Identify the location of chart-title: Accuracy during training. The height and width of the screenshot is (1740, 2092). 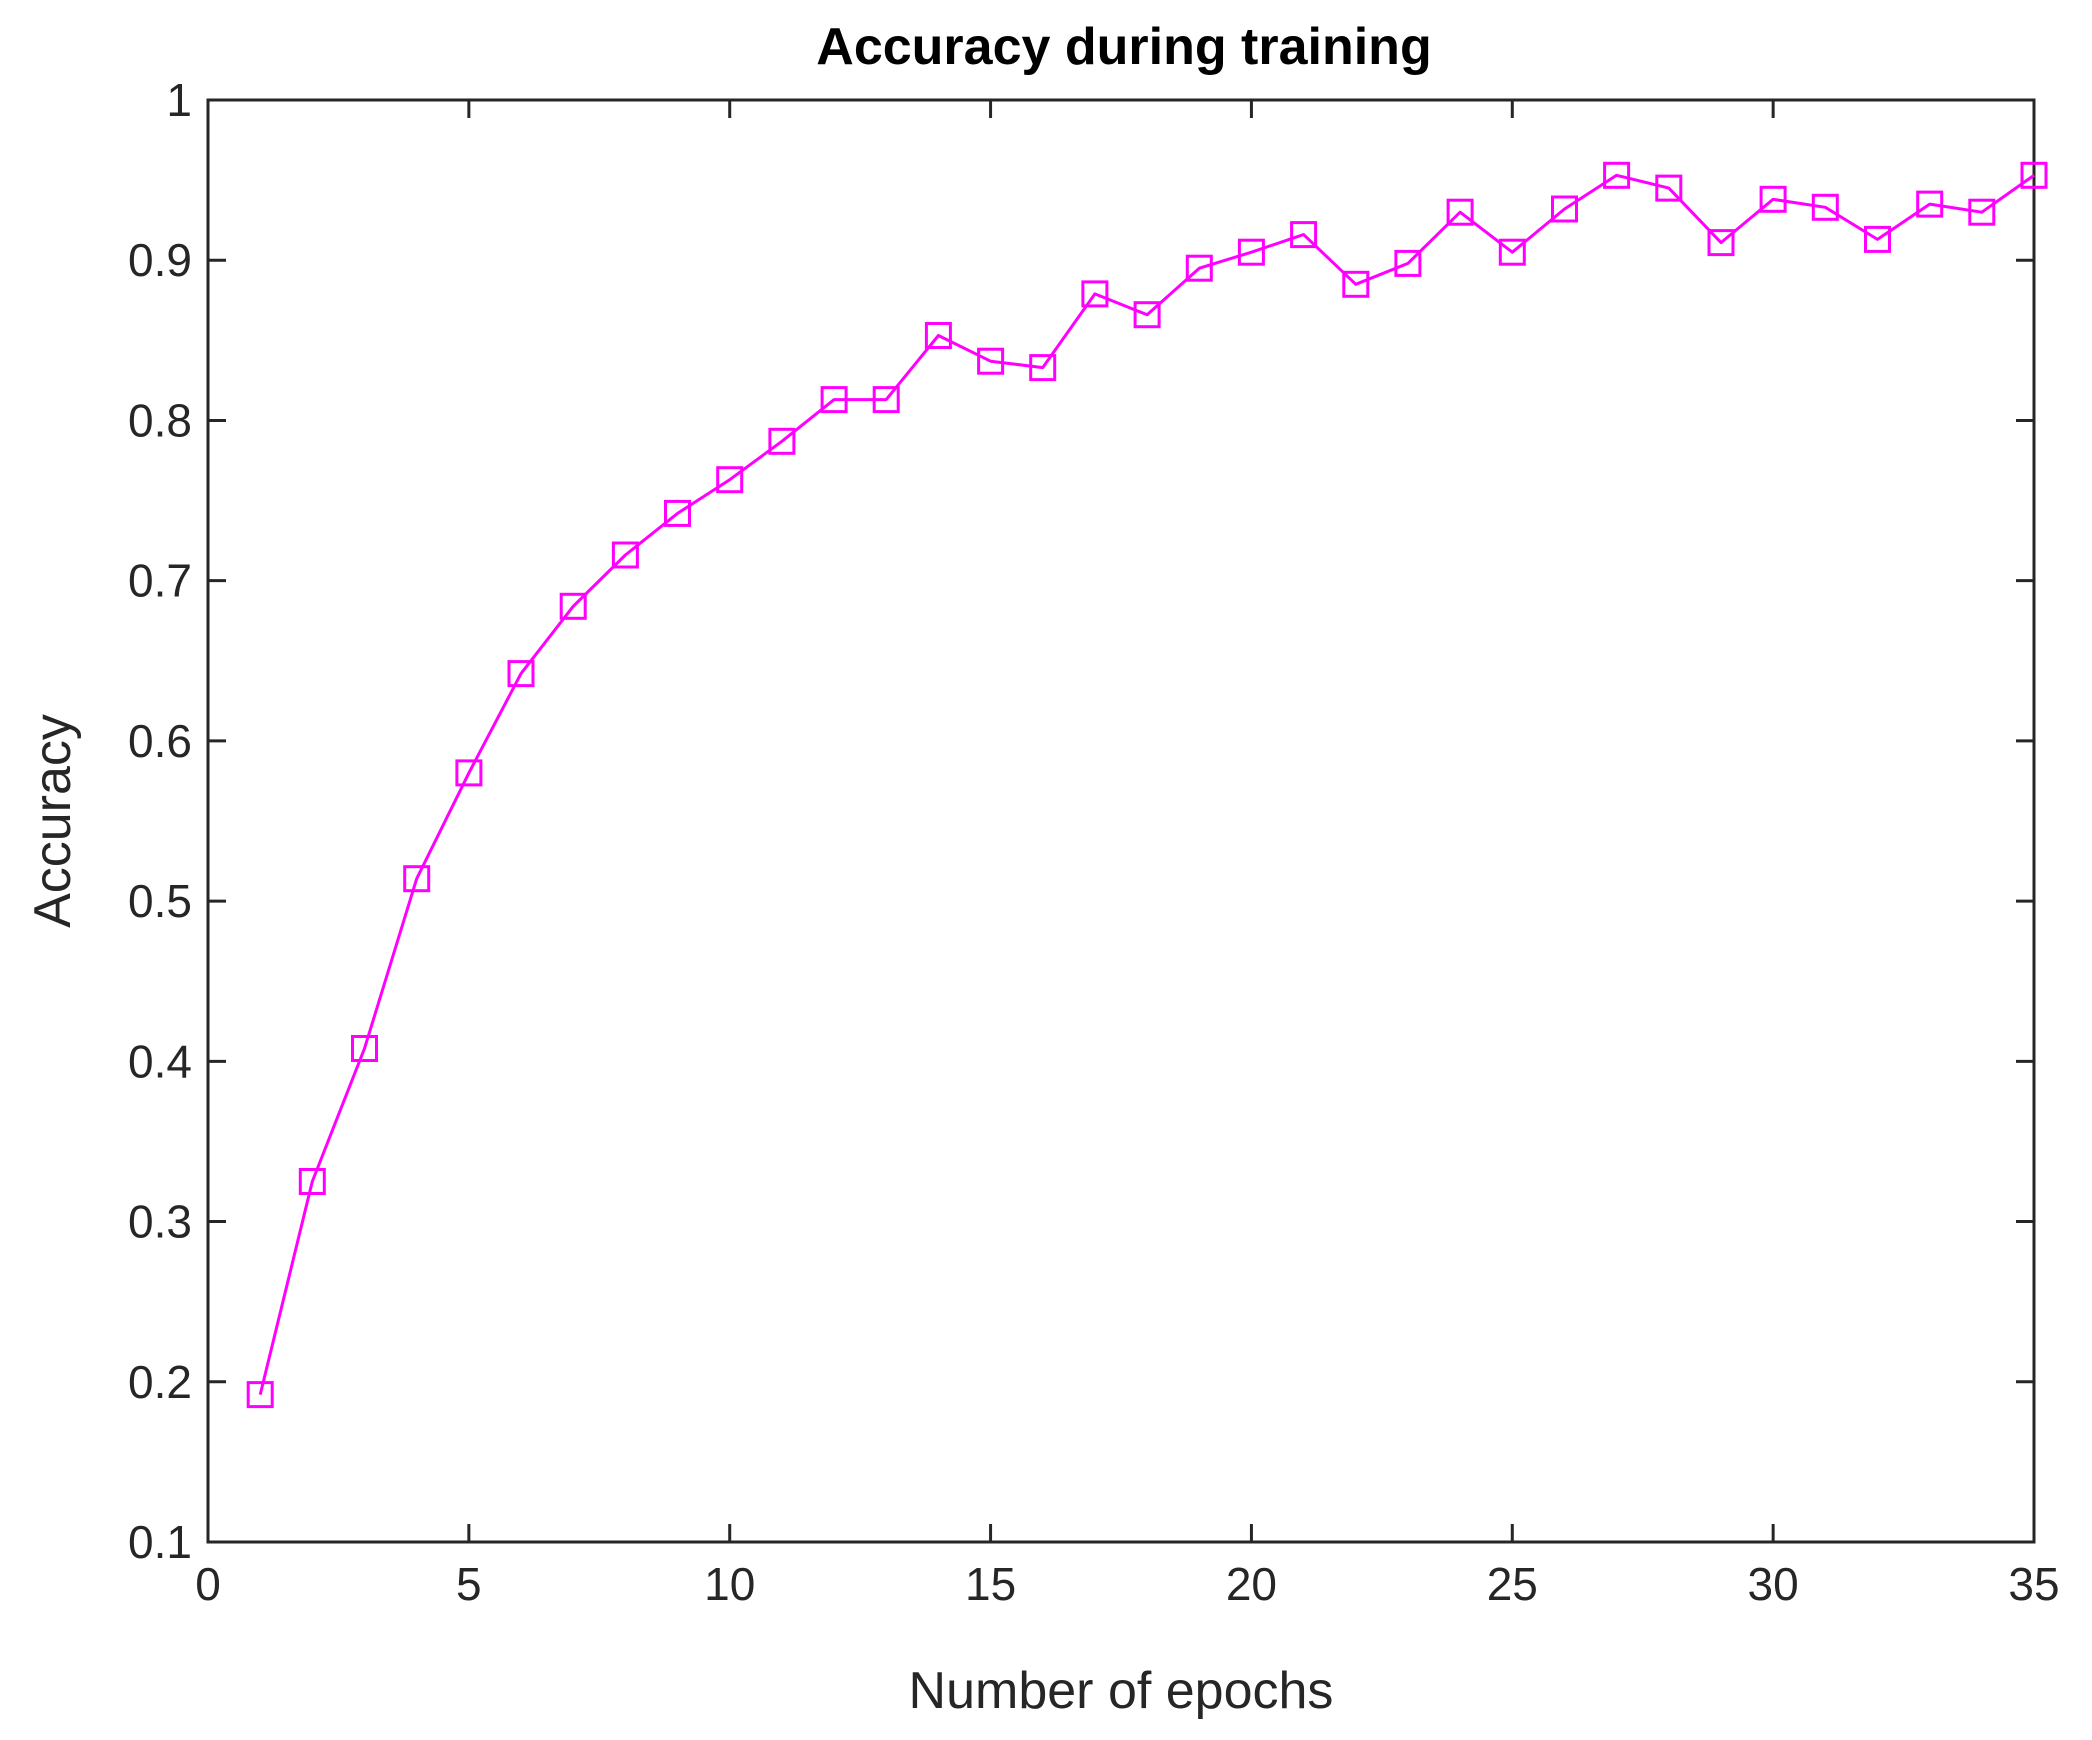
(1123, 47).